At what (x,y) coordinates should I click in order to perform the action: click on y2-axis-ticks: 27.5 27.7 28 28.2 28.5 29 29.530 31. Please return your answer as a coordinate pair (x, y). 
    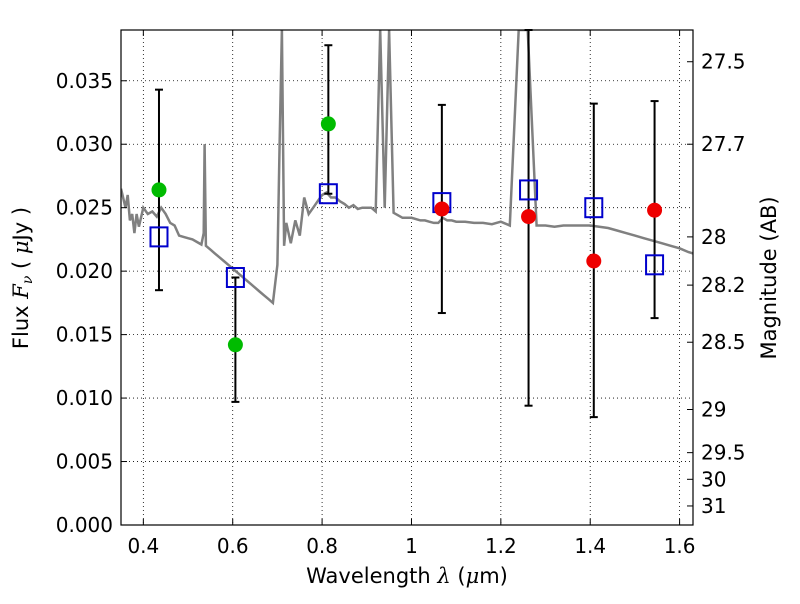
    Looking at the image, I should click on (716, 284).